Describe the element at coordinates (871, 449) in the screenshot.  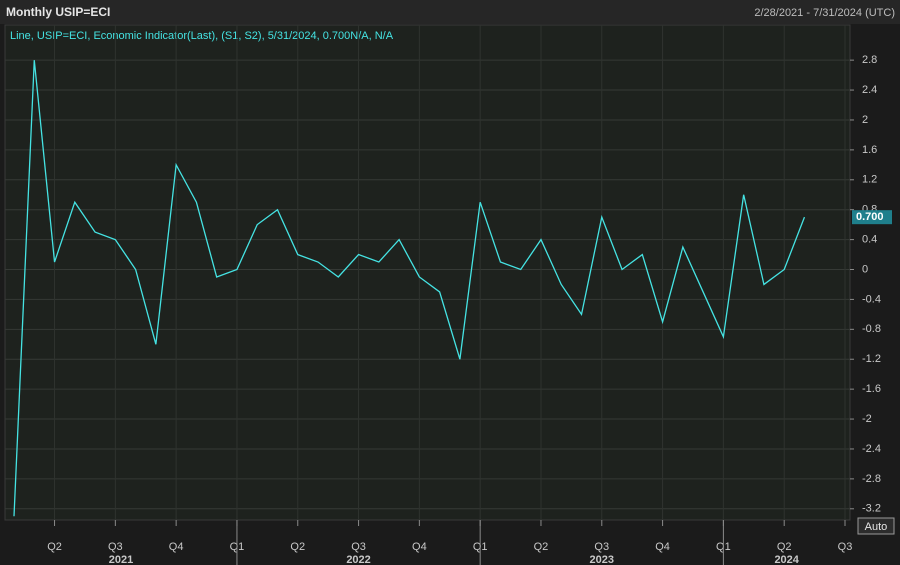
I see `y-tick-label: -2.4` at that location.